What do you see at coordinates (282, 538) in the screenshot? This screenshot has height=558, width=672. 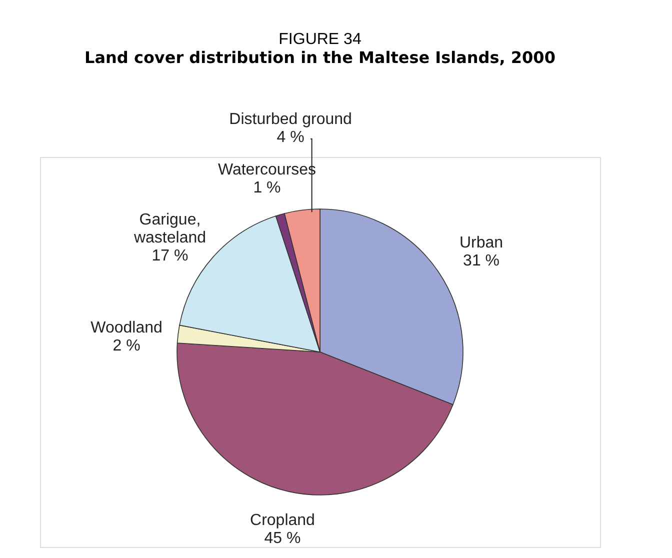 I see `data-label: 45 %` at bounding box center [282, 538].